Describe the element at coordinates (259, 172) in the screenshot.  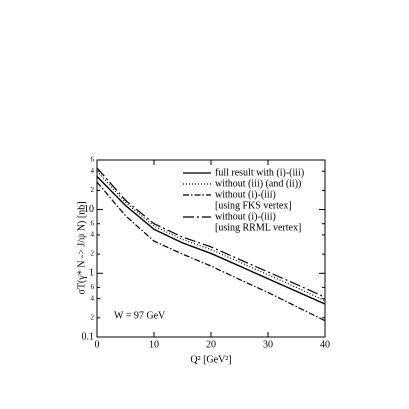
I see `legend-label: full result with (i)-(iii)` at that location.